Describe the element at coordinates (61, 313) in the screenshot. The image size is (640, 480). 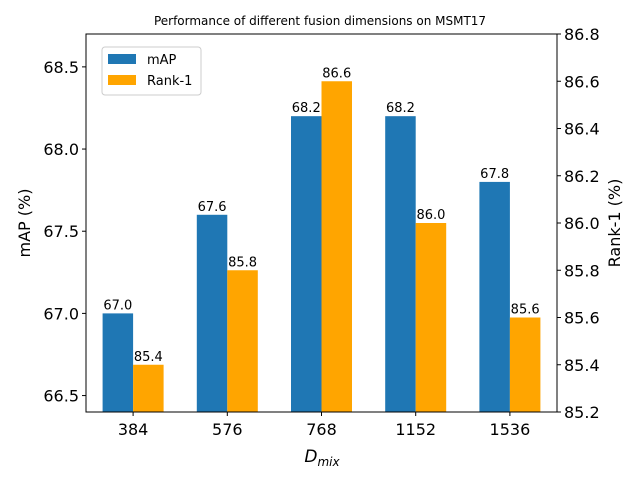
I see `left-tick-label: 67.0` at that location.